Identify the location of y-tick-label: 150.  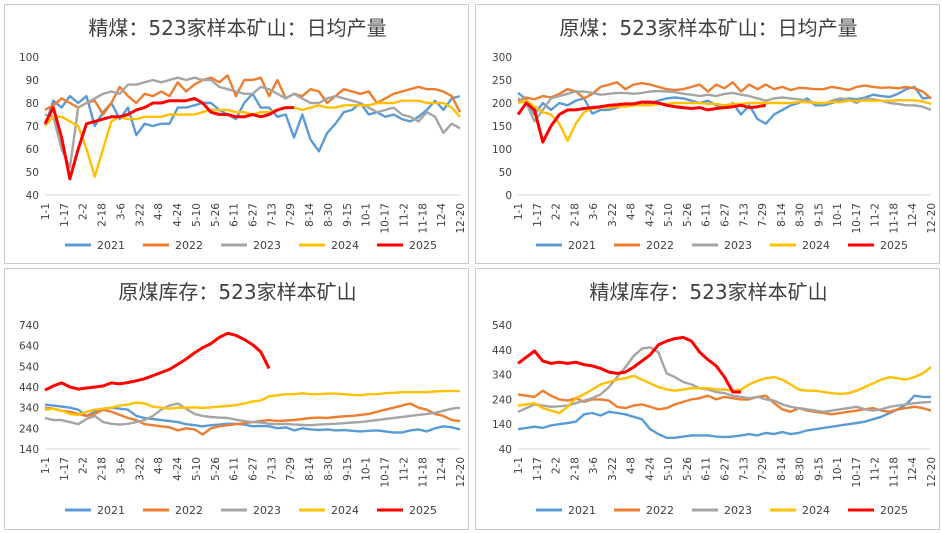
(502, 127).